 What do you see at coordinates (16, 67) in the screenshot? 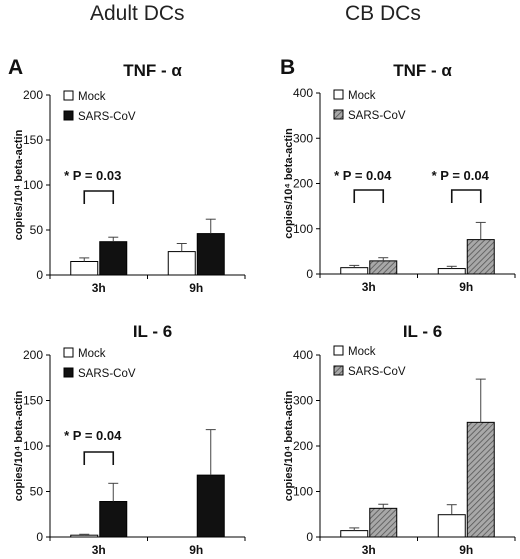
I see `panel-letter-a: A` at bounding box center [16, 67].